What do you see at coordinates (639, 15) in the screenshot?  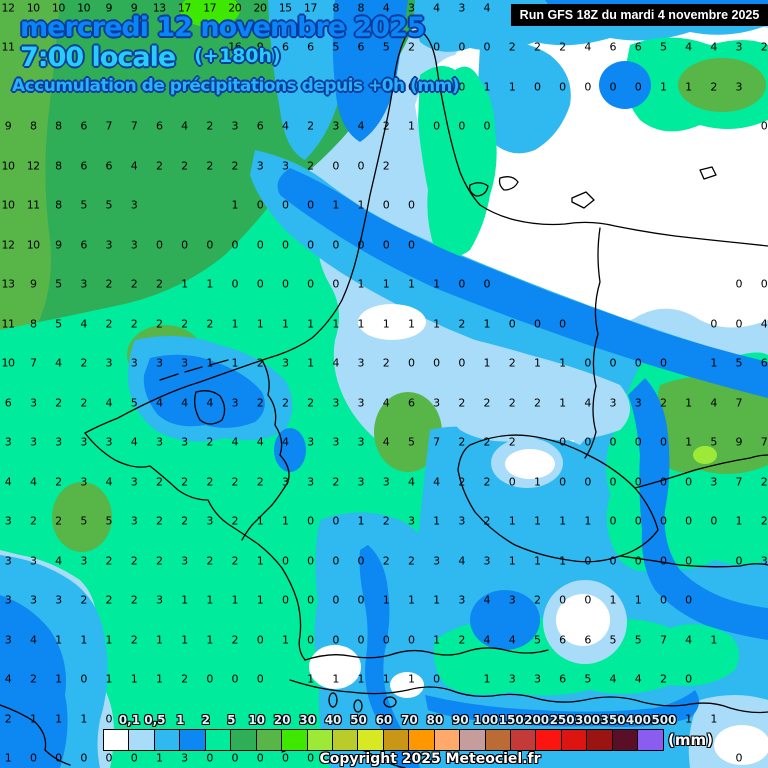 I see `model-run-info: Run GFS 18Z du mardi 4 novembre 2025` at bounding box center [639, 15].